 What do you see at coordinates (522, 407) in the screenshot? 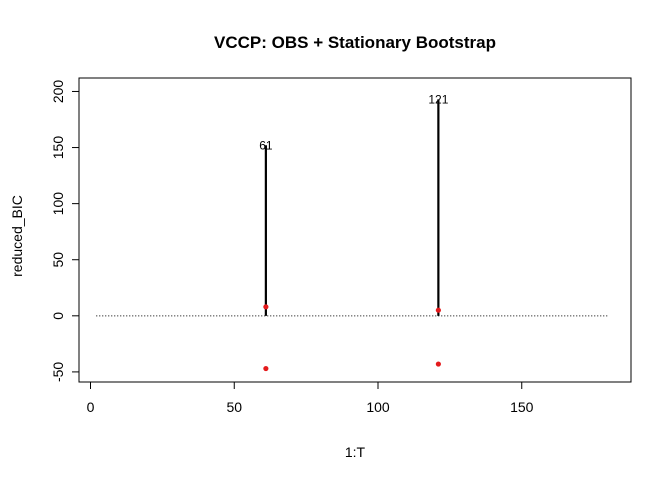
I see `x-tick-label: 150` at bounding box center [522, 407].